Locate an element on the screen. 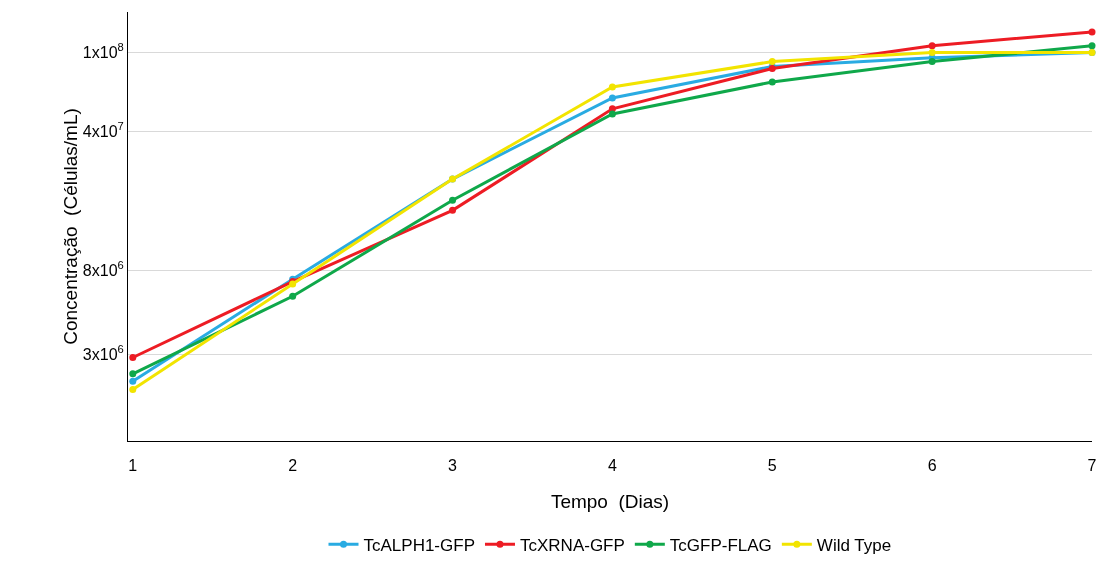 The height and width of the screenshot is (575, 1108). x-axis-title: Tempo (Dias) is located at coordinates (610, 501).